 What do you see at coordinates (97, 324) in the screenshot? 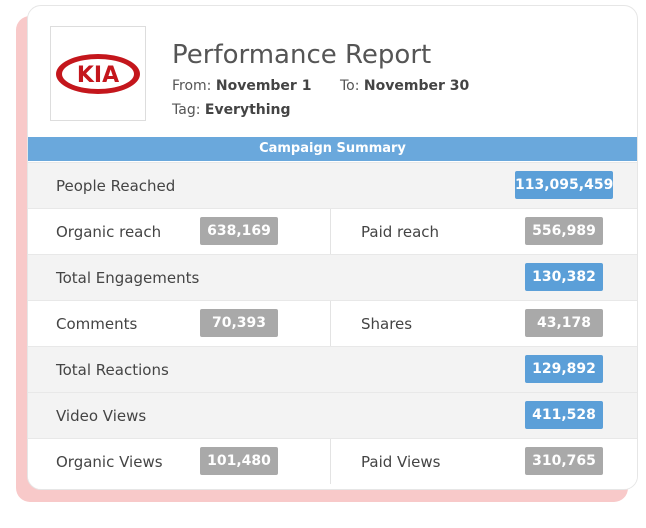
I see `cell-label: Comments` at bounding box center [97, 324].